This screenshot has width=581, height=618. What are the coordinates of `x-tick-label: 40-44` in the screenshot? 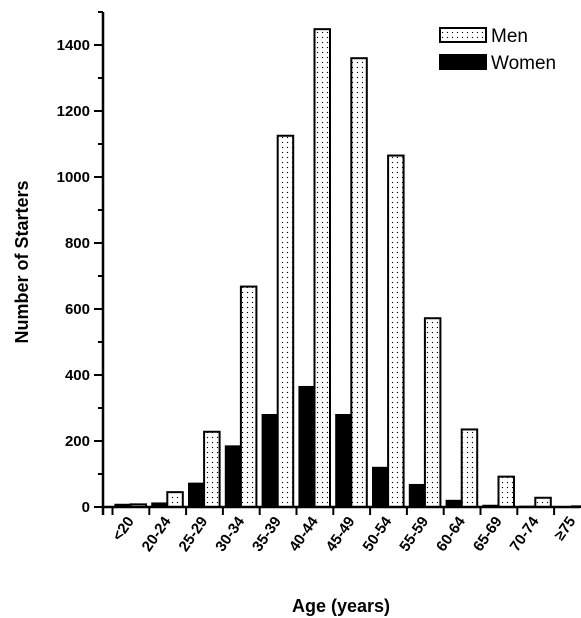 It's located at (304, 534).